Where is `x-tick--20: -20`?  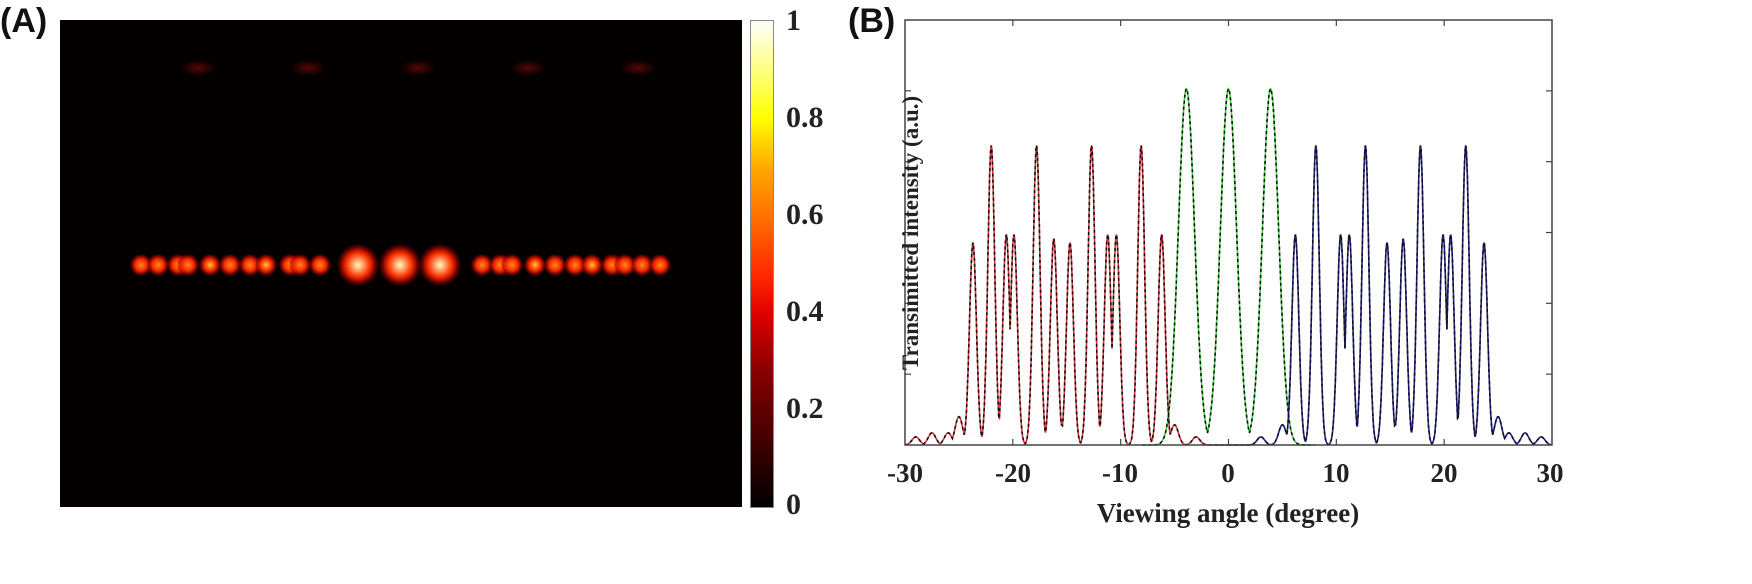
x-tick--20: -20 is located at coordinates (1013, 473).